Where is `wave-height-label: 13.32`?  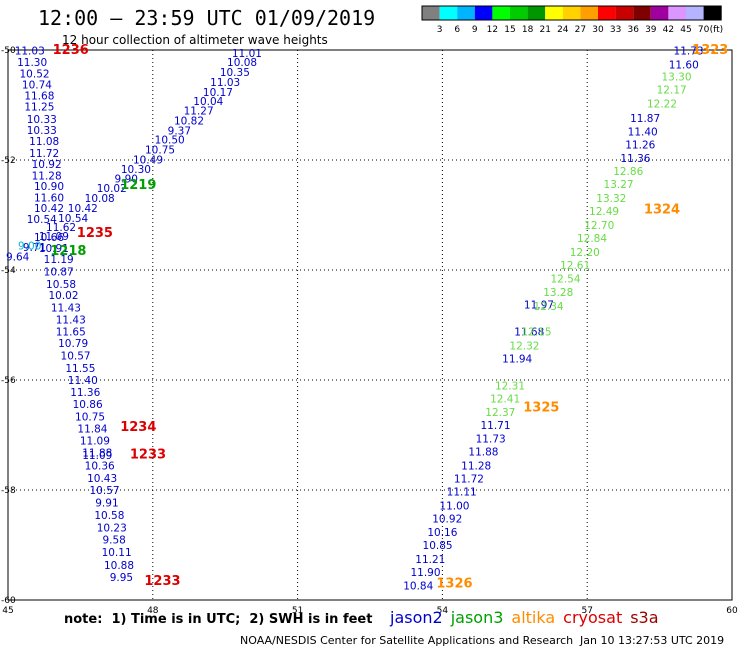 wave-height-label: 13.32 is located at coordinates (611, 199).